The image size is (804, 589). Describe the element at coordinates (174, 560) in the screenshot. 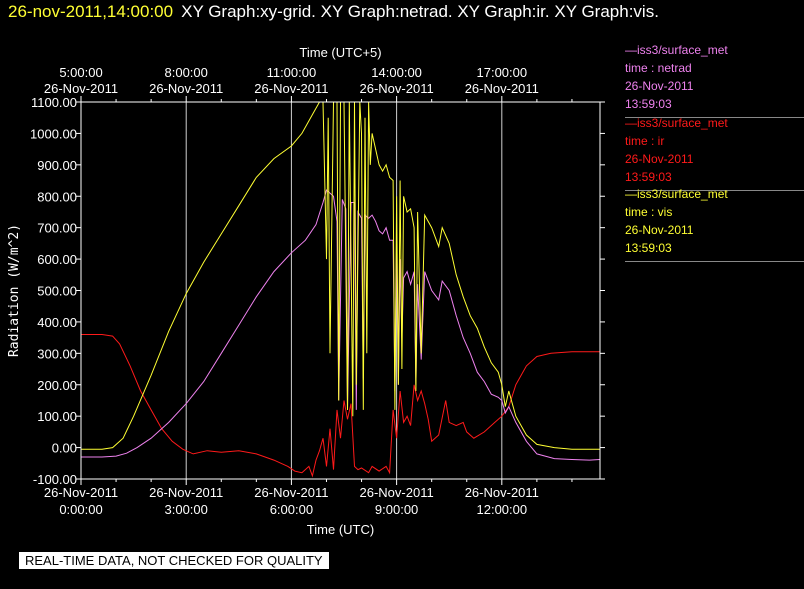

I see `quality-banner: REAL-TIME DATA, NOT CHECKED FOR QUALITY` at that location.